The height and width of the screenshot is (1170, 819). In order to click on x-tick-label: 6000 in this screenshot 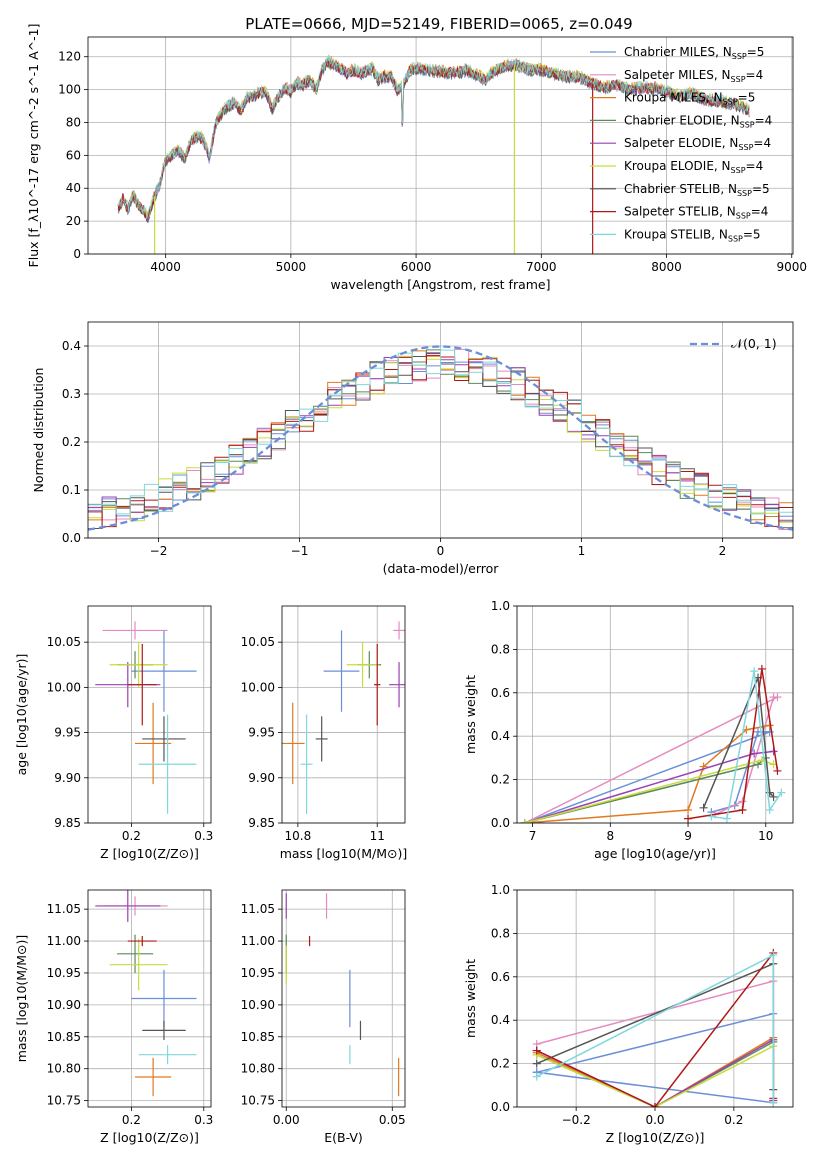, I will do `click(416, 267)`.